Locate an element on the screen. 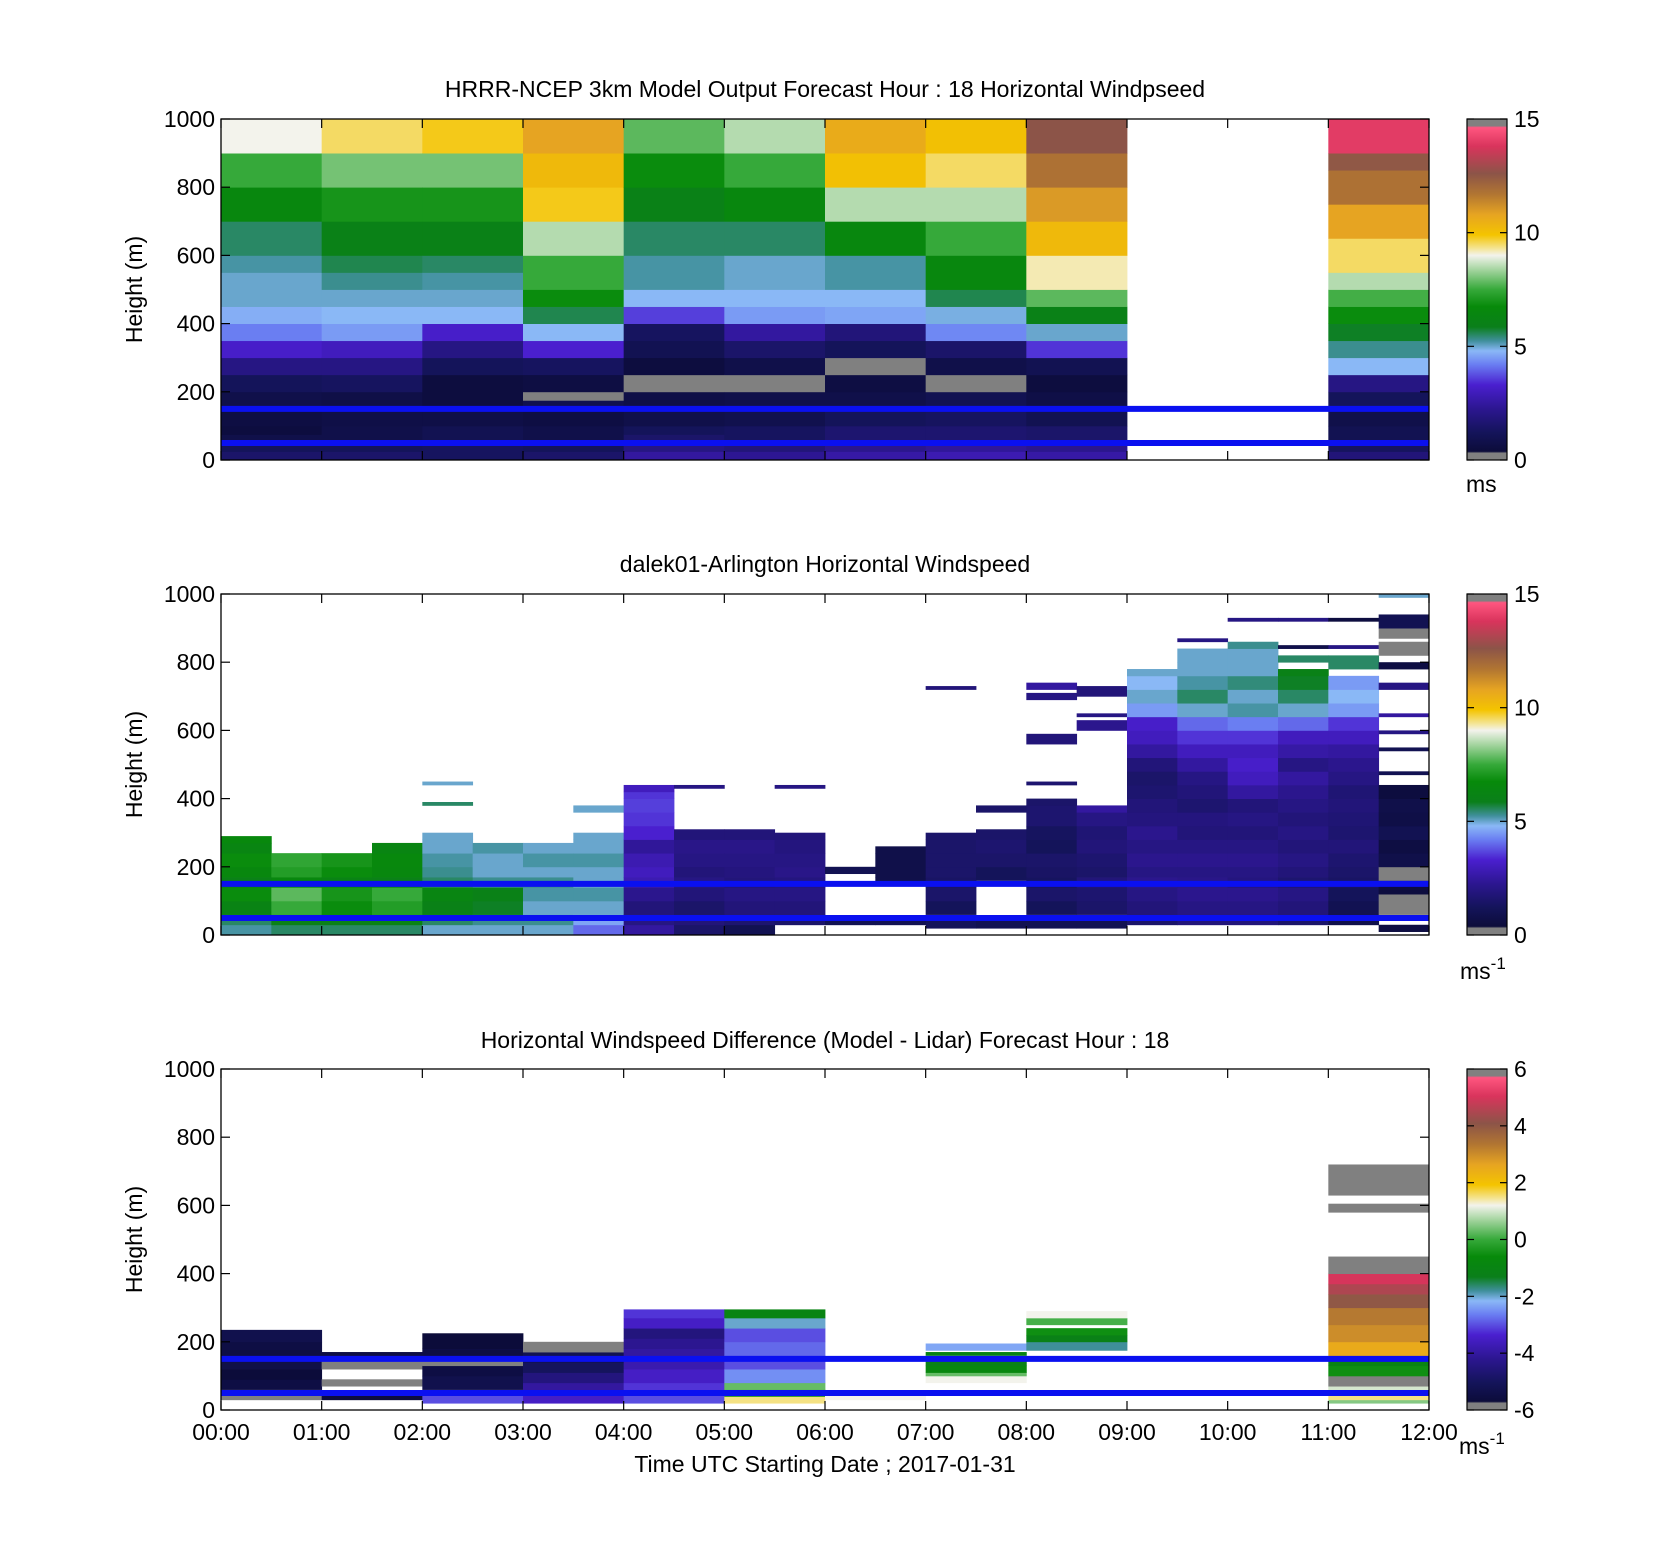 Image resolution: width=1680 pixels, height=1561 pixels. x-tick-label: 11:00 is located at coordinates (1328, 1432).